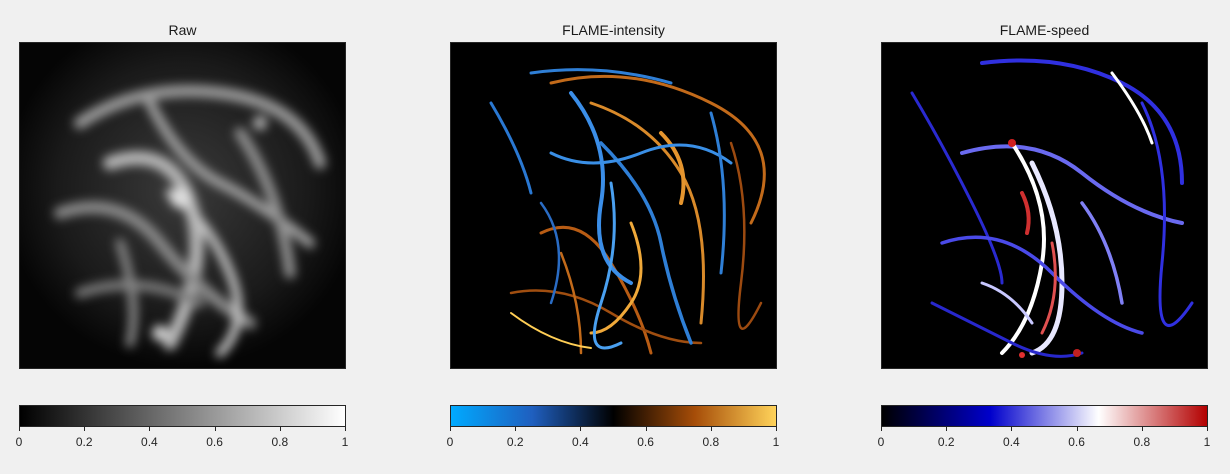  Describe the element at coordinates (182, 30) in the screenshot. I see `panel-title: Raw` at that location.